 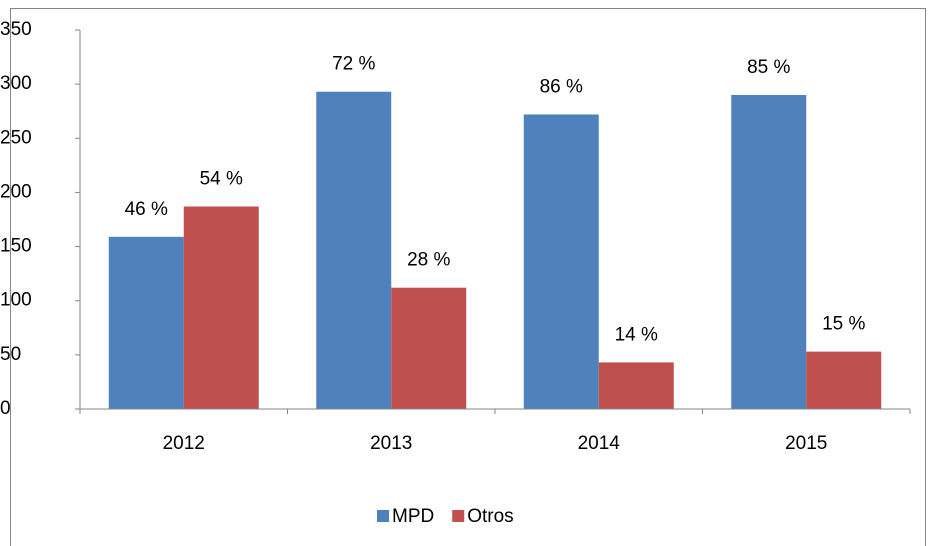 I want to click on bar-label: 46 %, so click(x=146, y=209).